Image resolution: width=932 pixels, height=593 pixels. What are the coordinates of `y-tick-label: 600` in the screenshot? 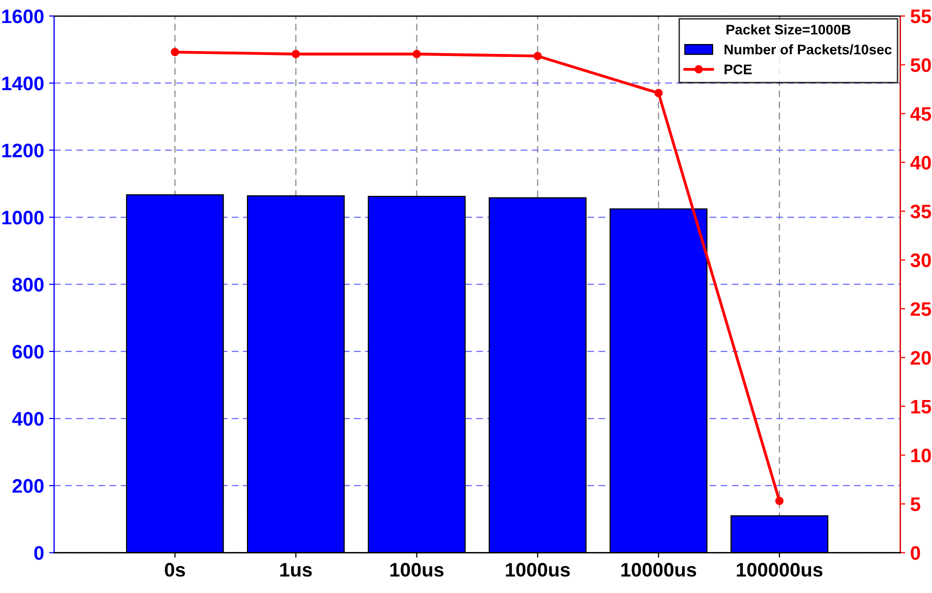 It's located at (28, 351).